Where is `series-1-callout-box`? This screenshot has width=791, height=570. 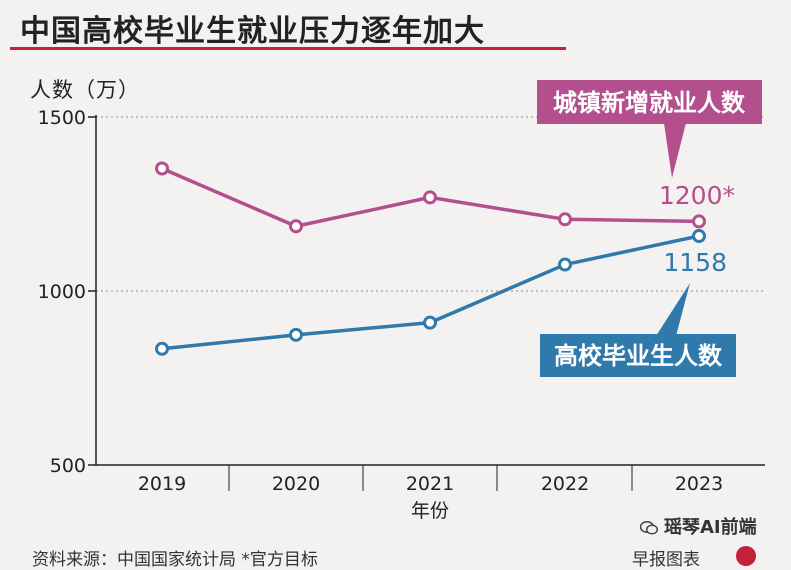
series-1-callout-box is located at coordinates (638, 355).